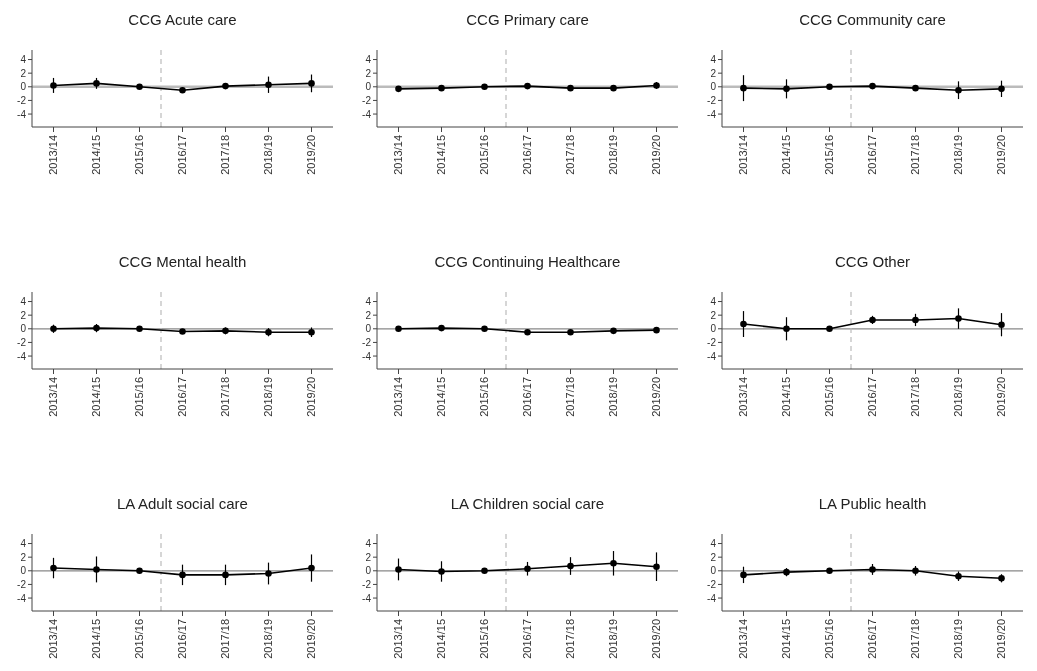 This screenshot has width=1037, height=671. I want to click on chart-title: LA Public health, so click(872, 503).